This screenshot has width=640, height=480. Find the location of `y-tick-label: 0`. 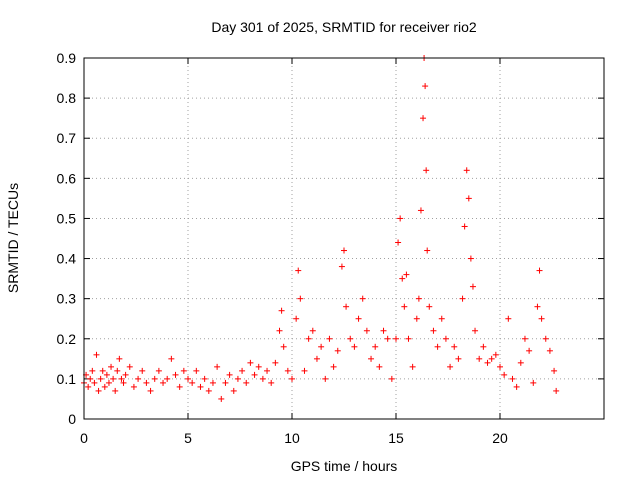

y-tick-label: 0 is located at coordinates (72, 419).